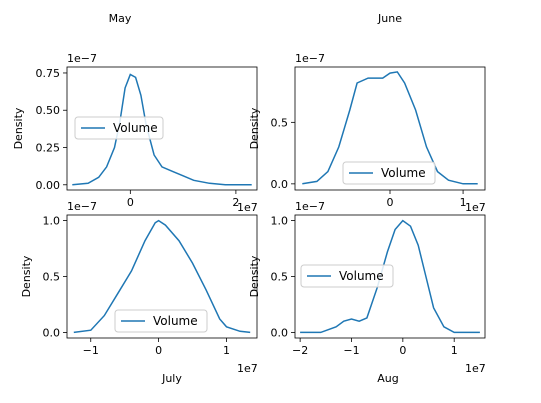 The height and width of the screenshot is (403, 541). What do you see at coordinates (171, 378) in the screenshot?
I see `x-axis-label: July` at bounding box center [171, 378].